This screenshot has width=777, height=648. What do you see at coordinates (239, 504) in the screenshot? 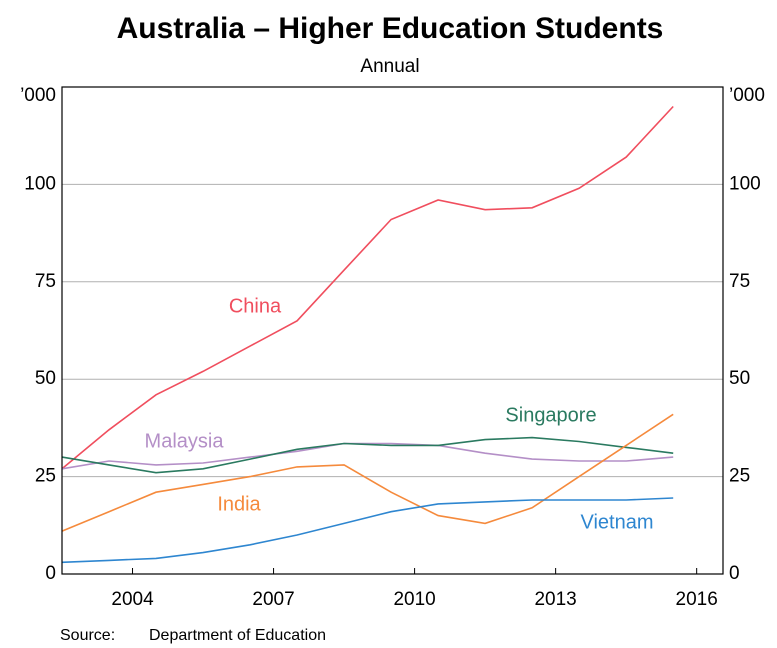
I see `series-label: India` at bounding box center [239, 504].